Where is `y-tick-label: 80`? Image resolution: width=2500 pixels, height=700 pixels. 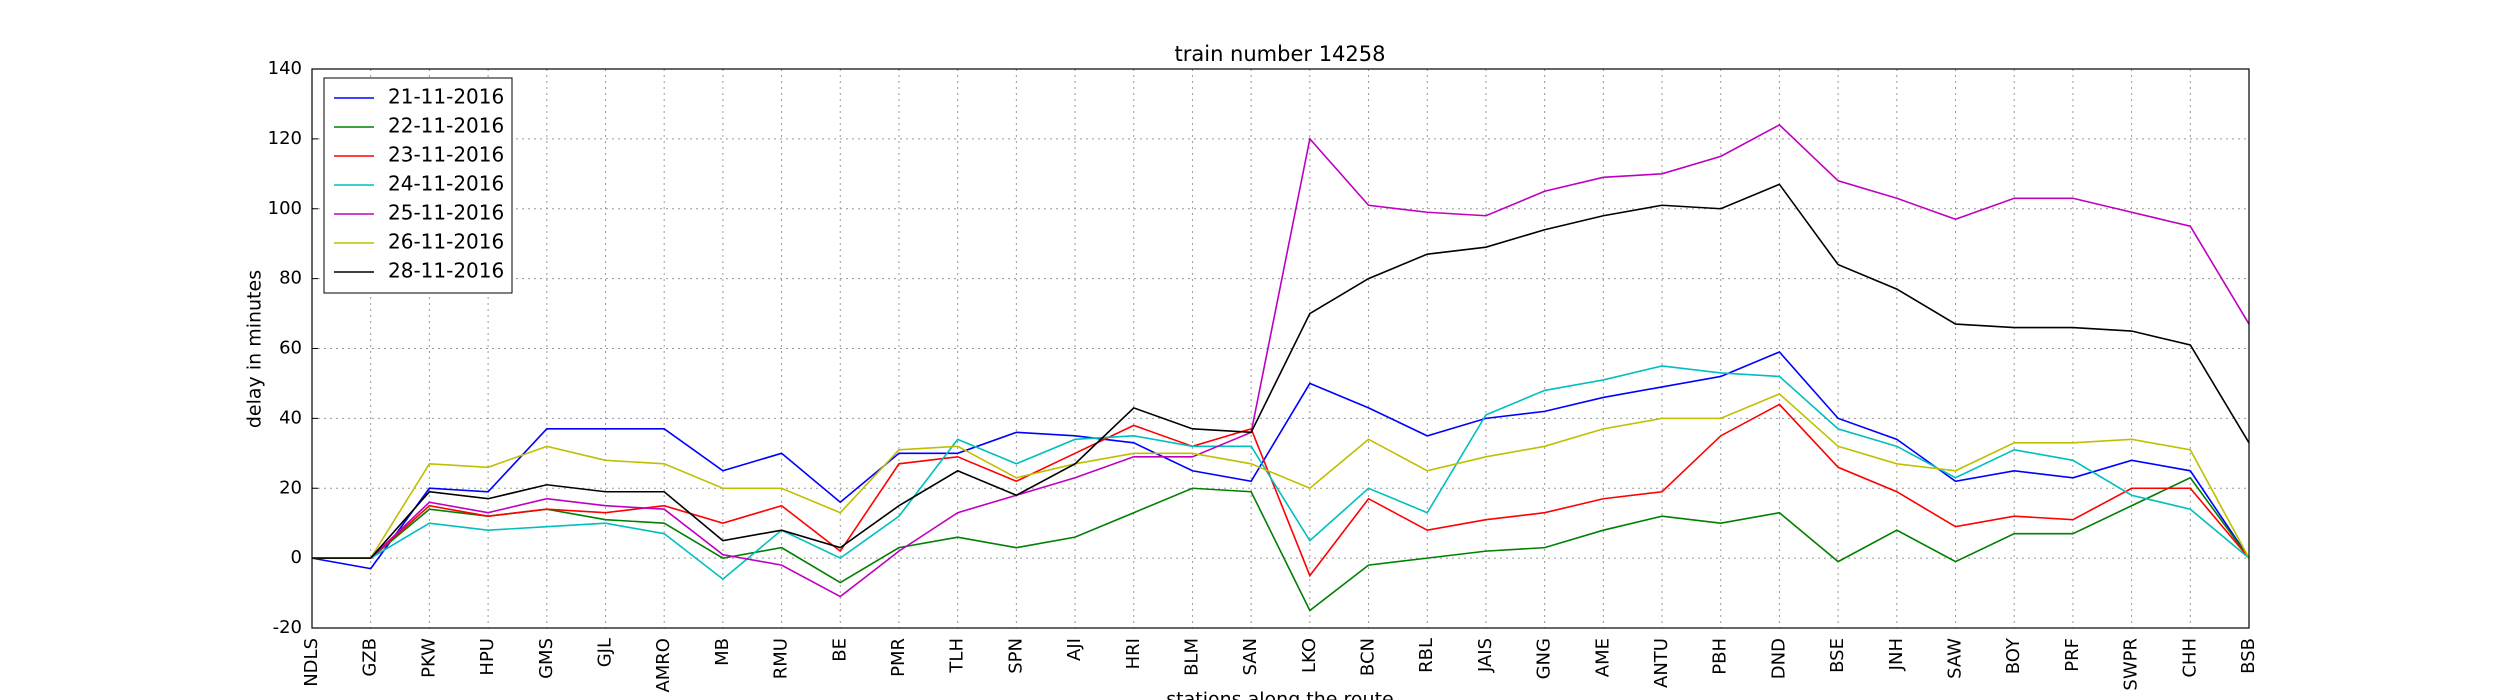 y-tick-label: 80 is located at coordinates (290, 278).